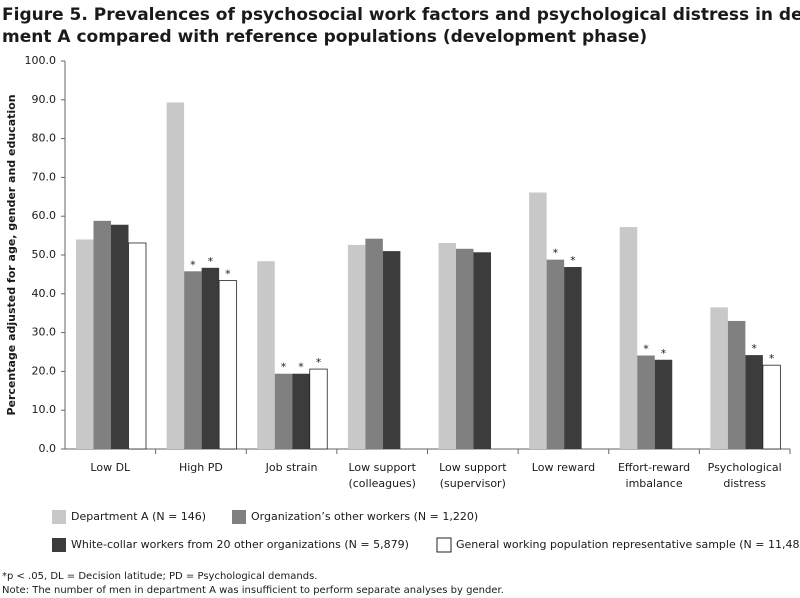 This screenshot has width=800, height=598. Describe the element at coordinates (44, 215) in the screenshot. I see `y-tick-label: 60.0` at that location.